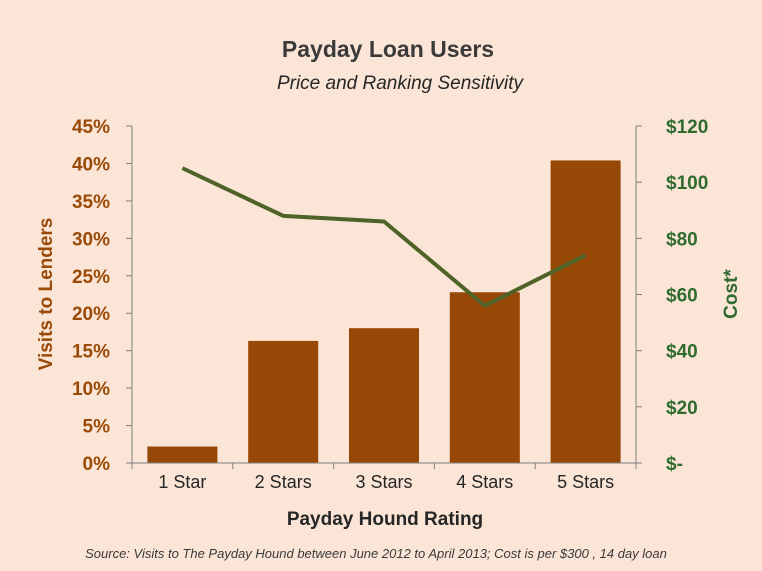 Image resolution: width=762 pixels, height=571 pixels. What do you see at coordinates (401, 83) in the screenshot?
I see `chart-subtitle: Price and Ranking Sensitivity` at bounding box center [401, 83].